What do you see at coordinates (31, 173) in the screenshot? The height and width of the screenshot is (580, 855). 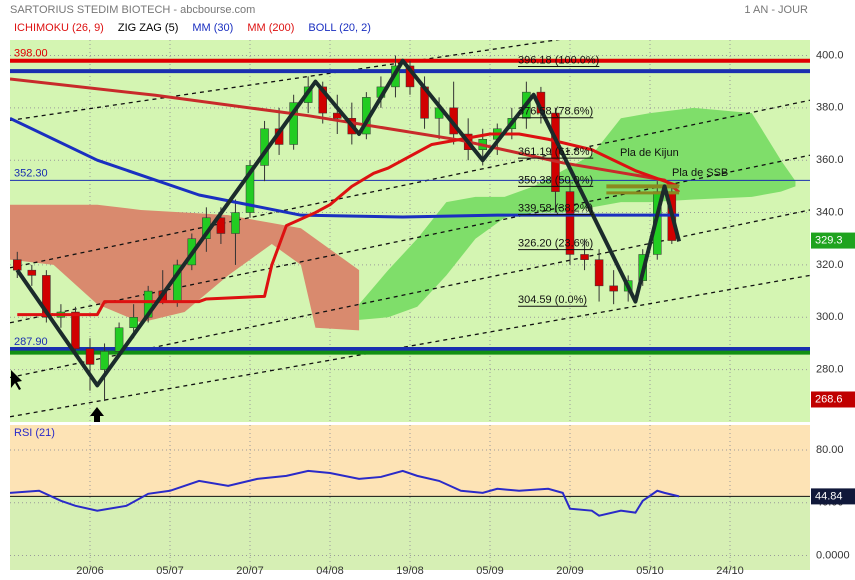 I see `level-label: 352.30` at bounding box center [31, 173].